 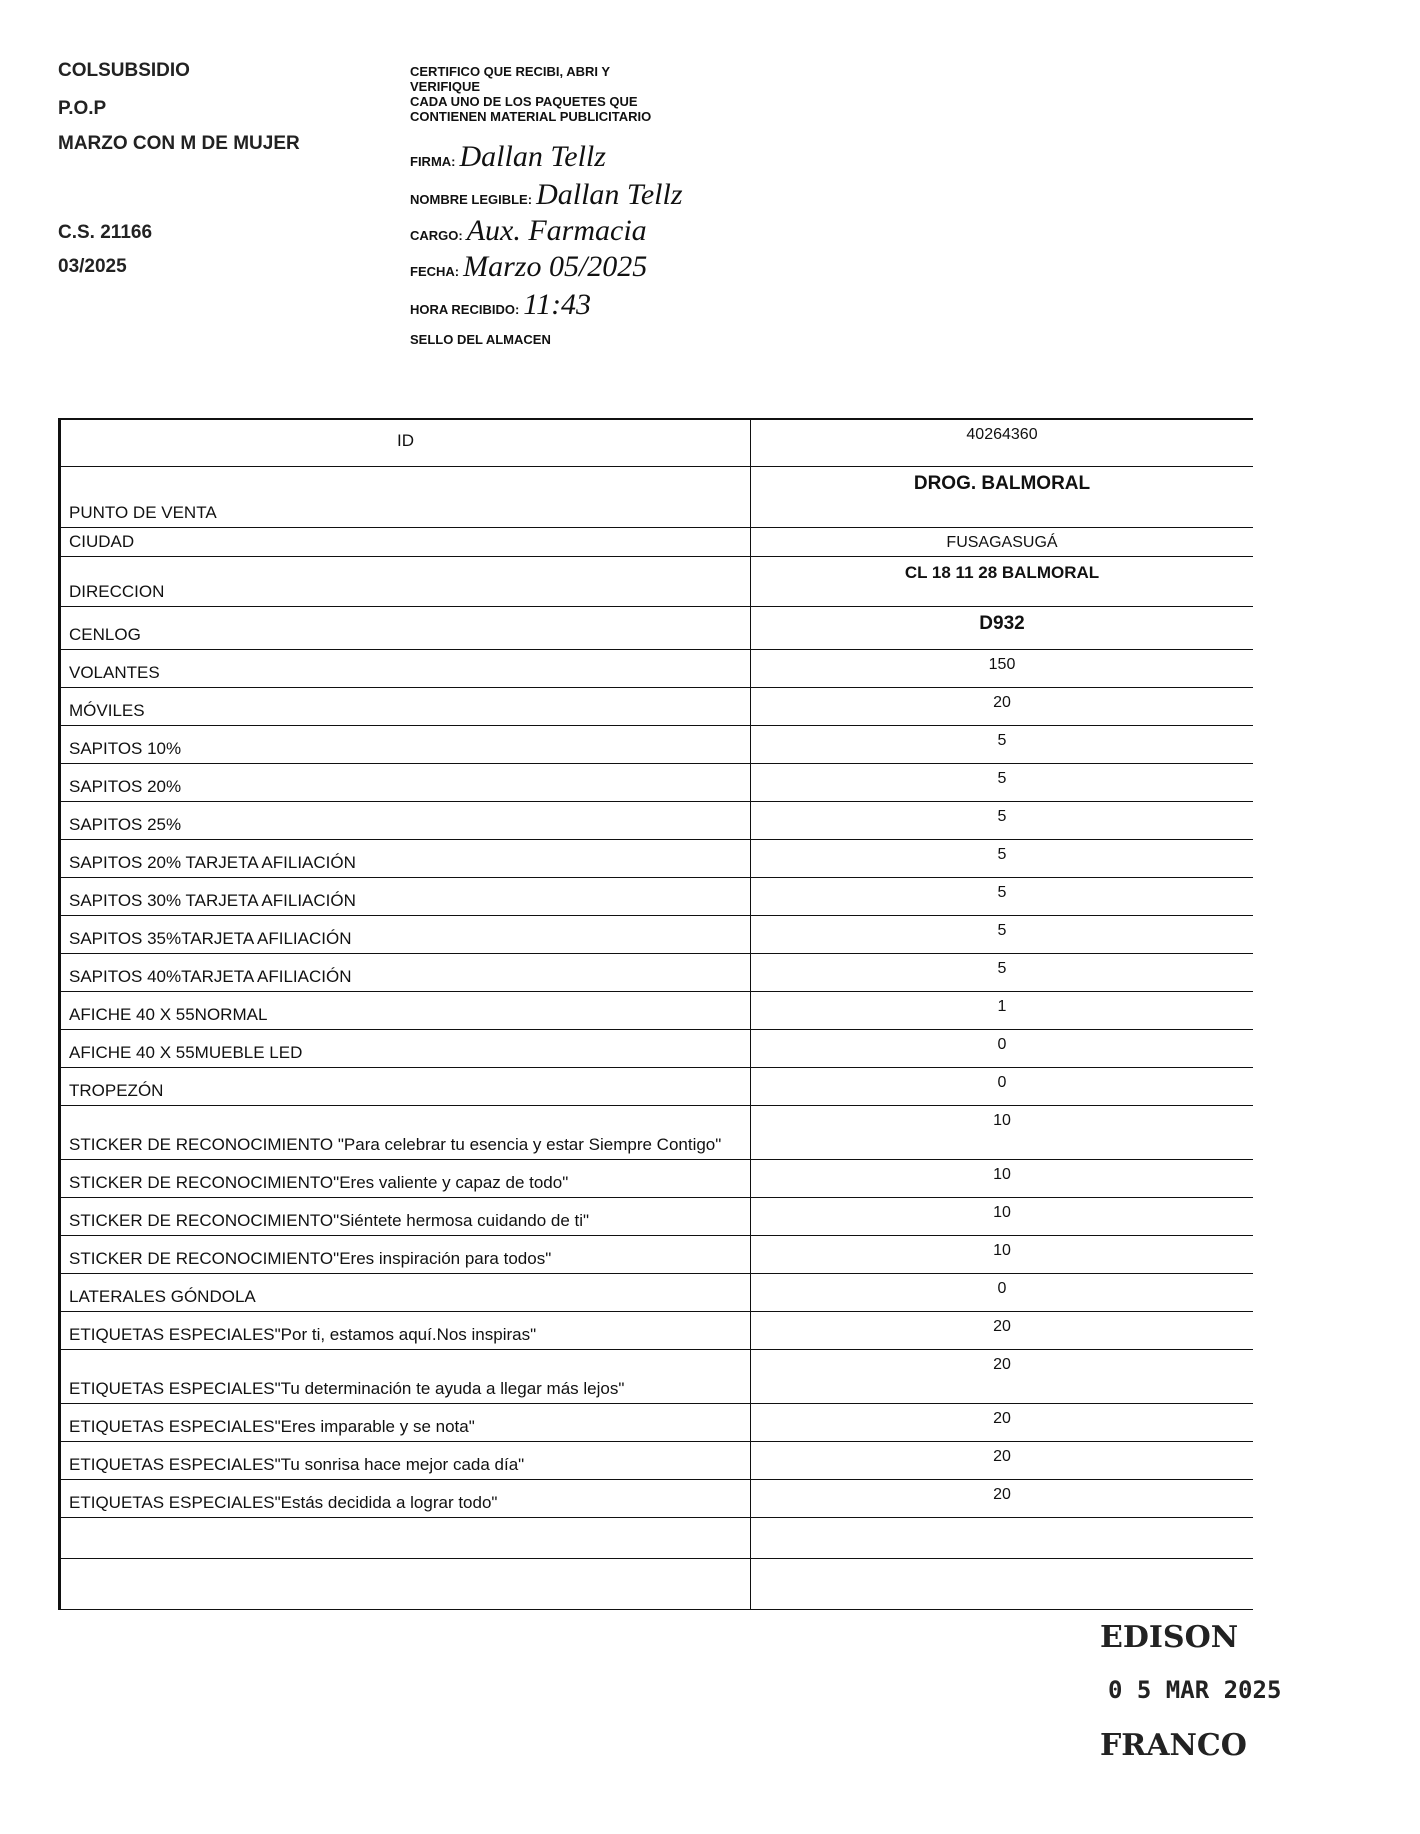 I want to click on table-row: LATERALES GÓNDOLA 0, so click(x=657, y=1293).